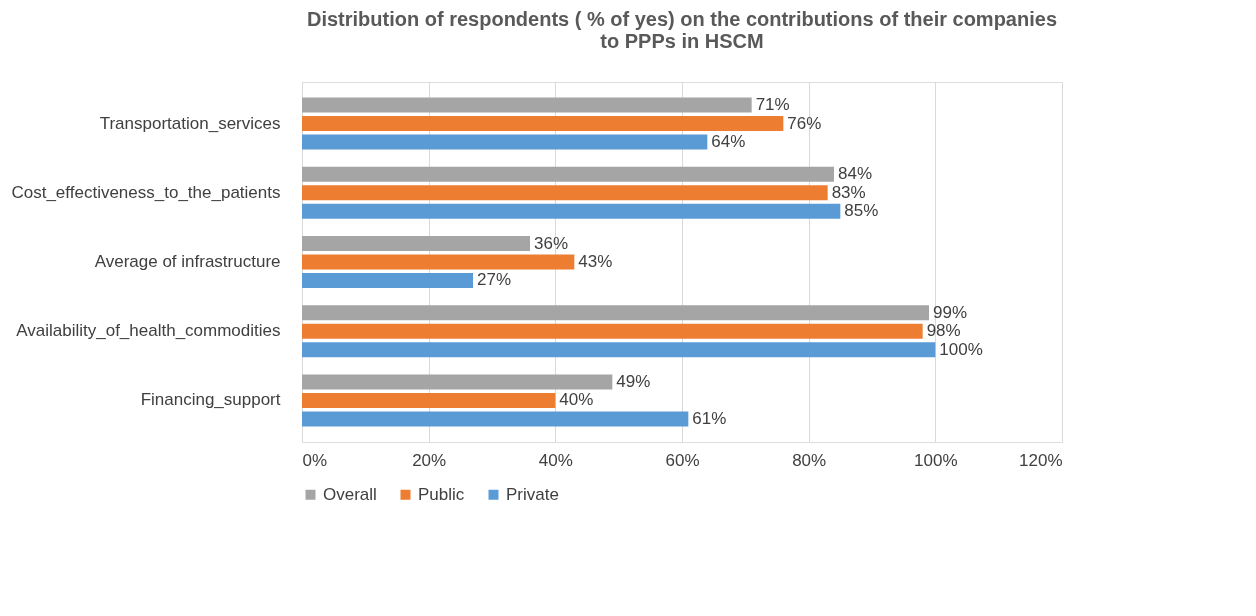  I want to click on x-tick-label: 40%, so click(555, 460).